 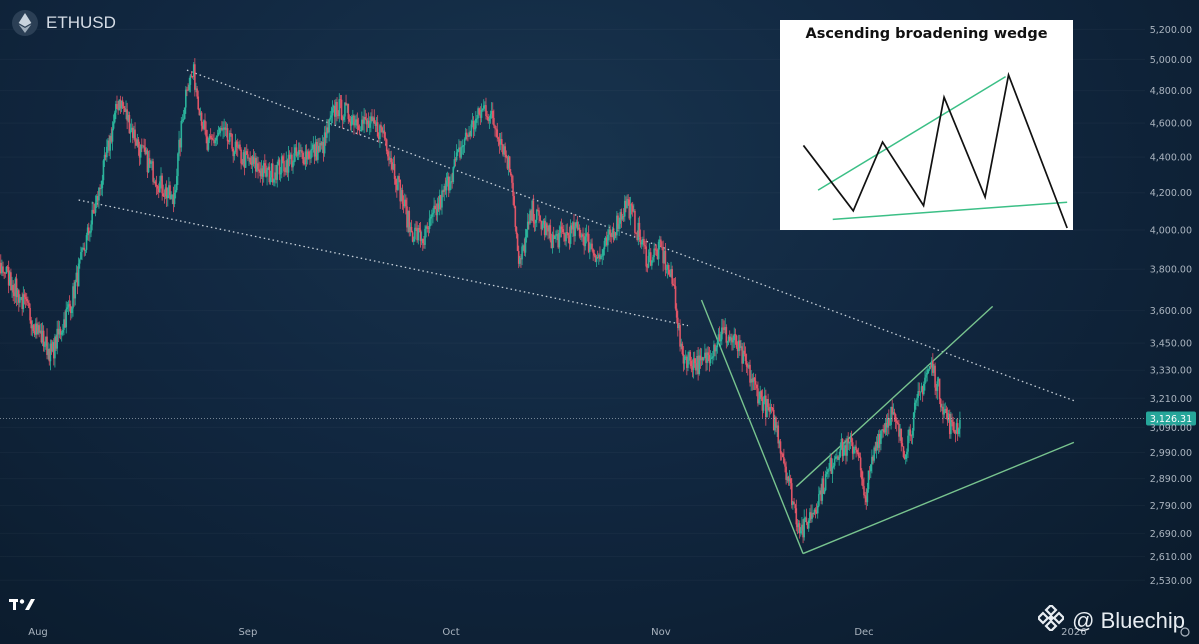 I want to click on last-price-tag: 3,126.31, so click(x=1171, y=418).